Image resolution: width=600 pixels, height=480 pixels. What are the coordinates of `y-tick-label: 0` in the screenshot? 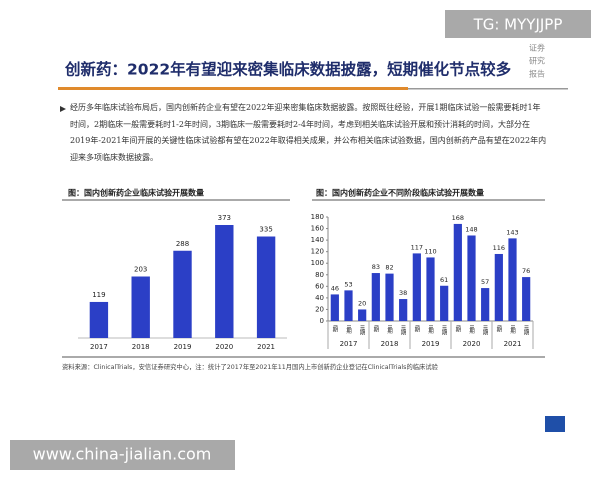 It's located at (322, 321).